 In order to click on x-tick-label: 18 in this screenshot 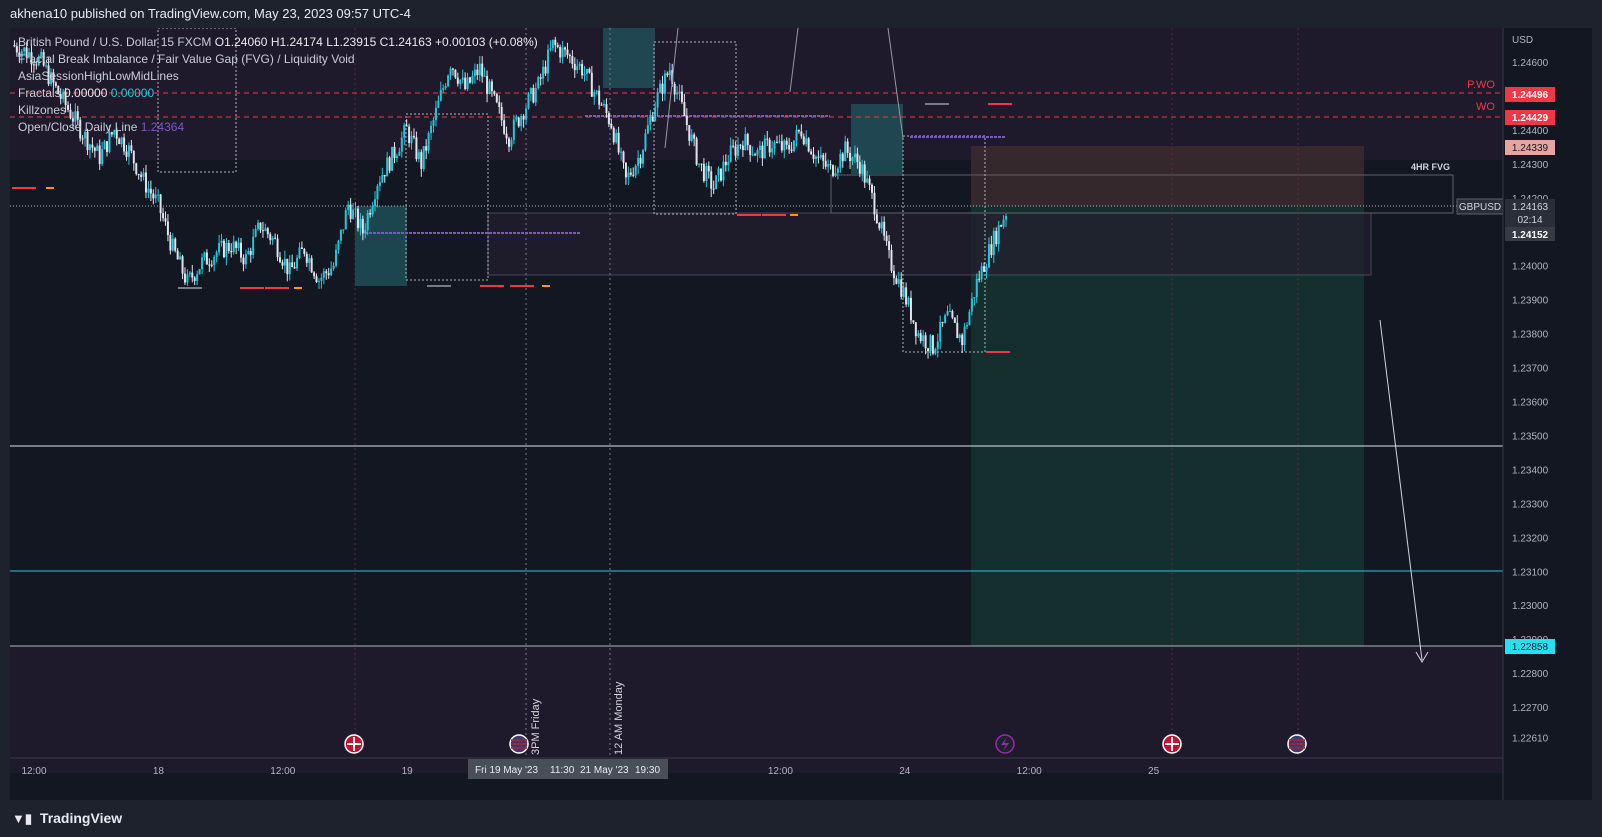, I will do `click(159, 771)`.